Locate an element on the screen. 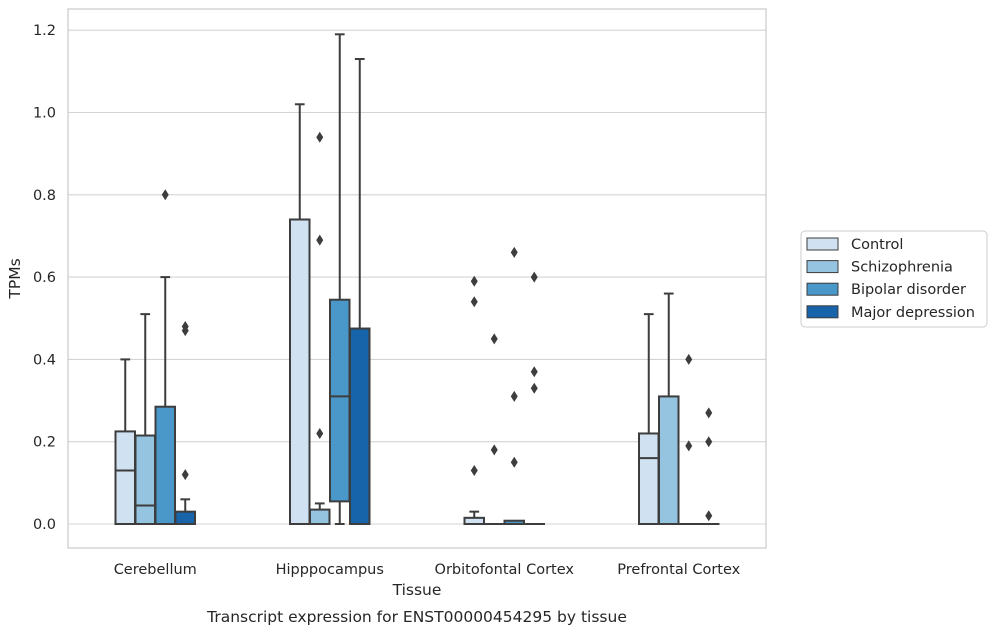 This screenshot has height=634, width=997. y-tick-label: 1.0 is located at coordinates (44, 114).